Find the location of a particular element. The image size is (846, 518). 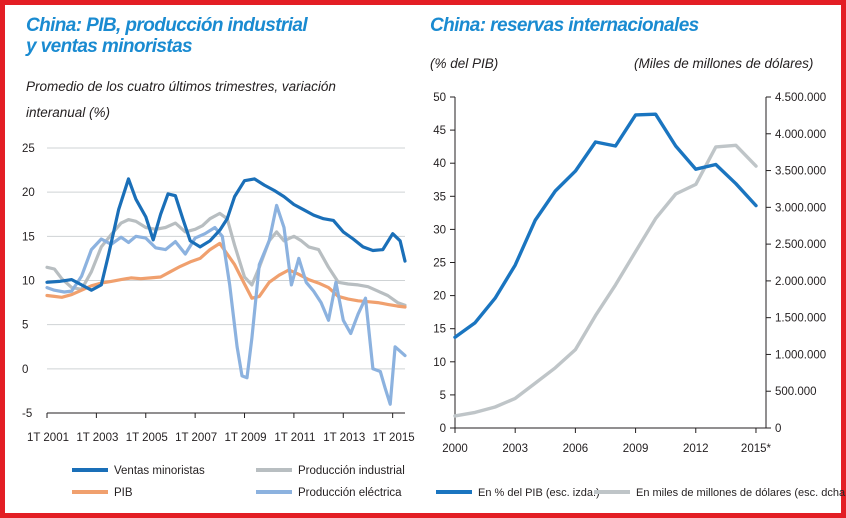

left-y-tick-label: 20 is located at coordinates (28, 193).